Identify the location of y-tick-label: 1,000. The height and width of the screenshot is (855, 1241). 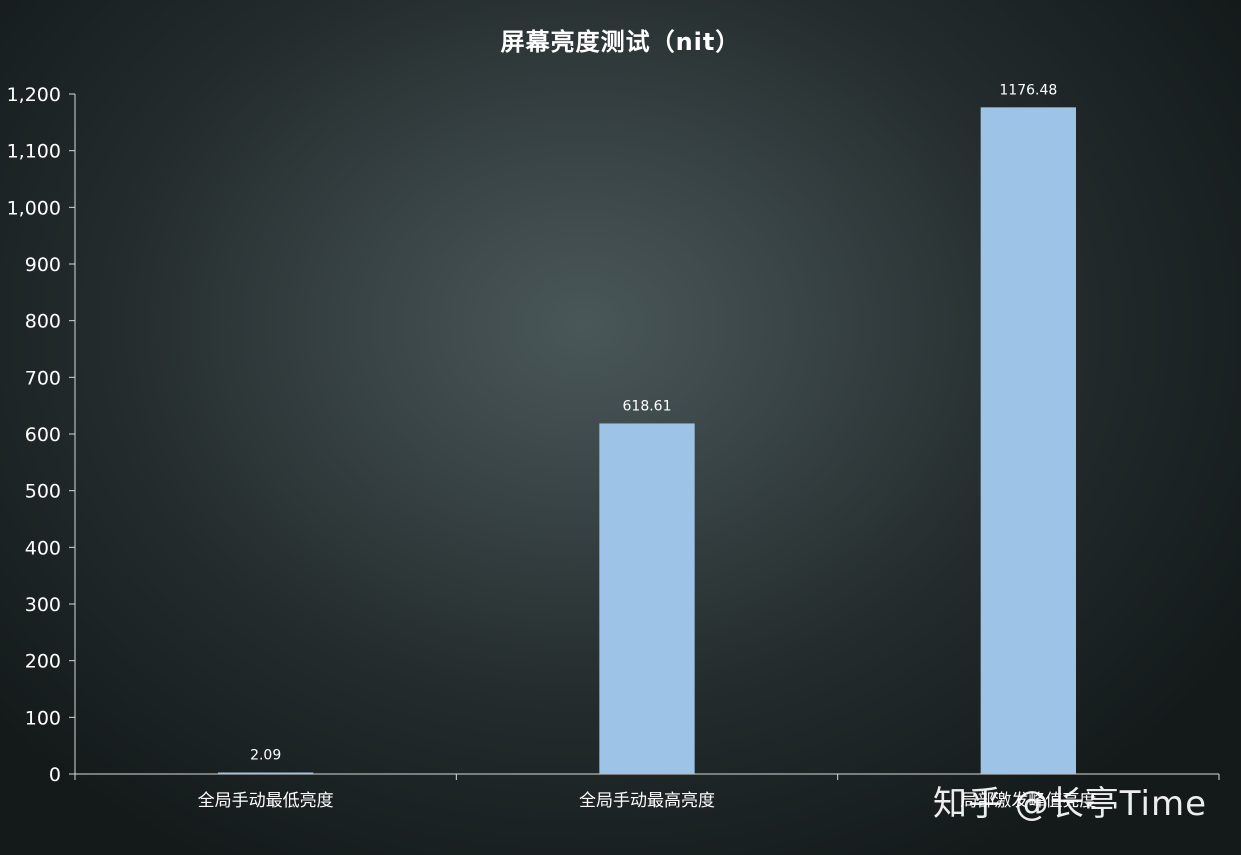
(34, 208).